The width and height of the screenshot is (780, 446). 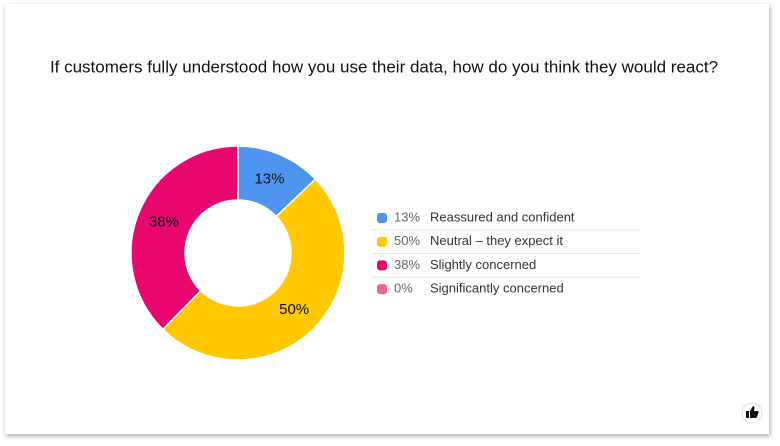 I want to click on legend-label: Neutral – they expect it, so click(x=496, y=240).